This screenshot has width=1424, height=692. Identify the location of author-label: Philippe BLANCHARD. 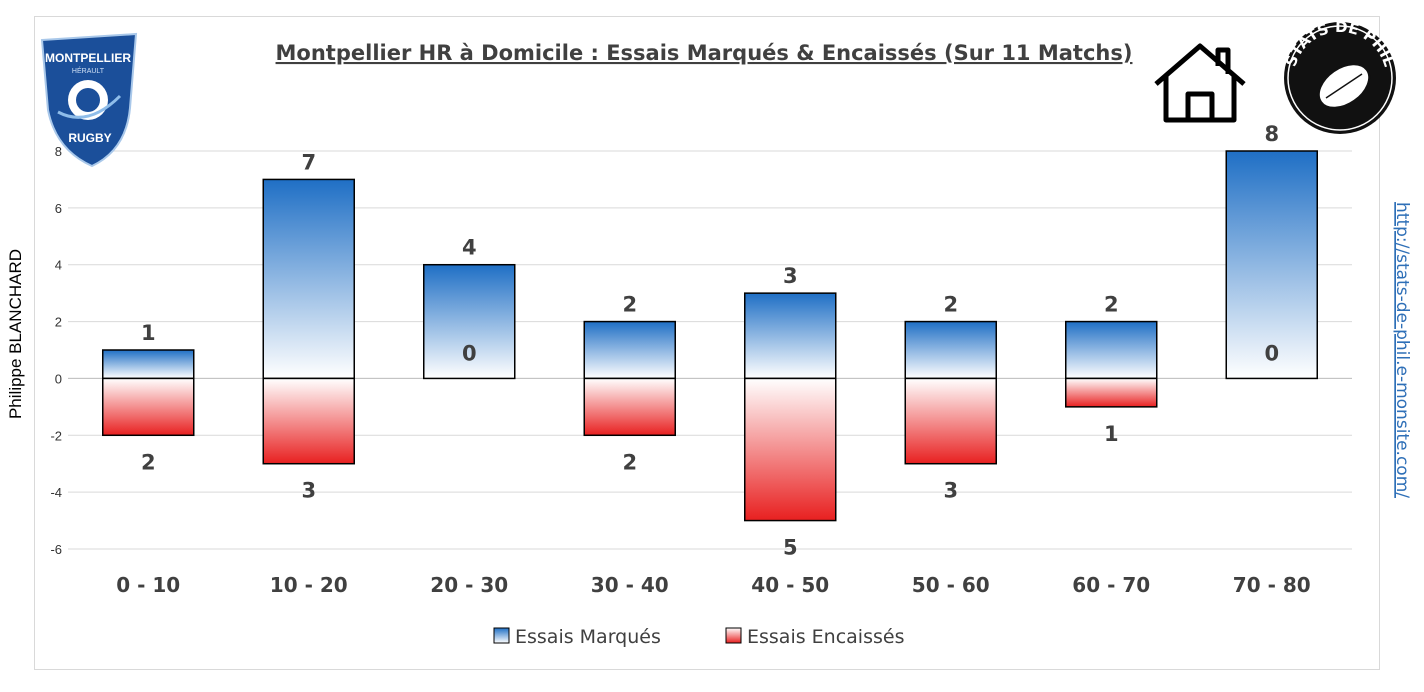
(15, 334).